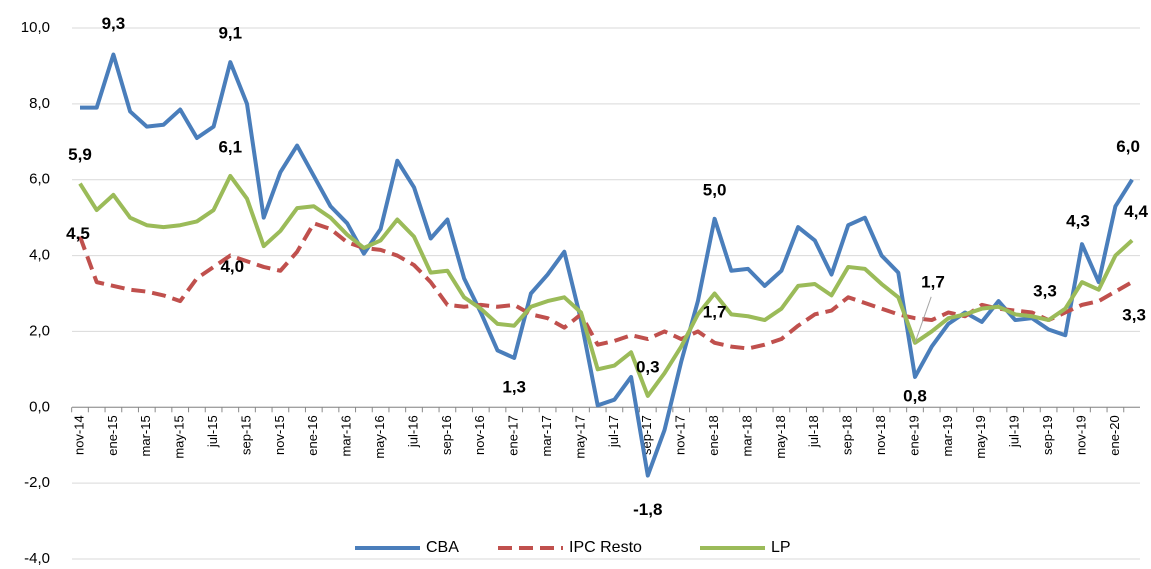 This screenshot has height=569, width=1151. I want to click on y-tick-label: 10,0, so click(35, 27).